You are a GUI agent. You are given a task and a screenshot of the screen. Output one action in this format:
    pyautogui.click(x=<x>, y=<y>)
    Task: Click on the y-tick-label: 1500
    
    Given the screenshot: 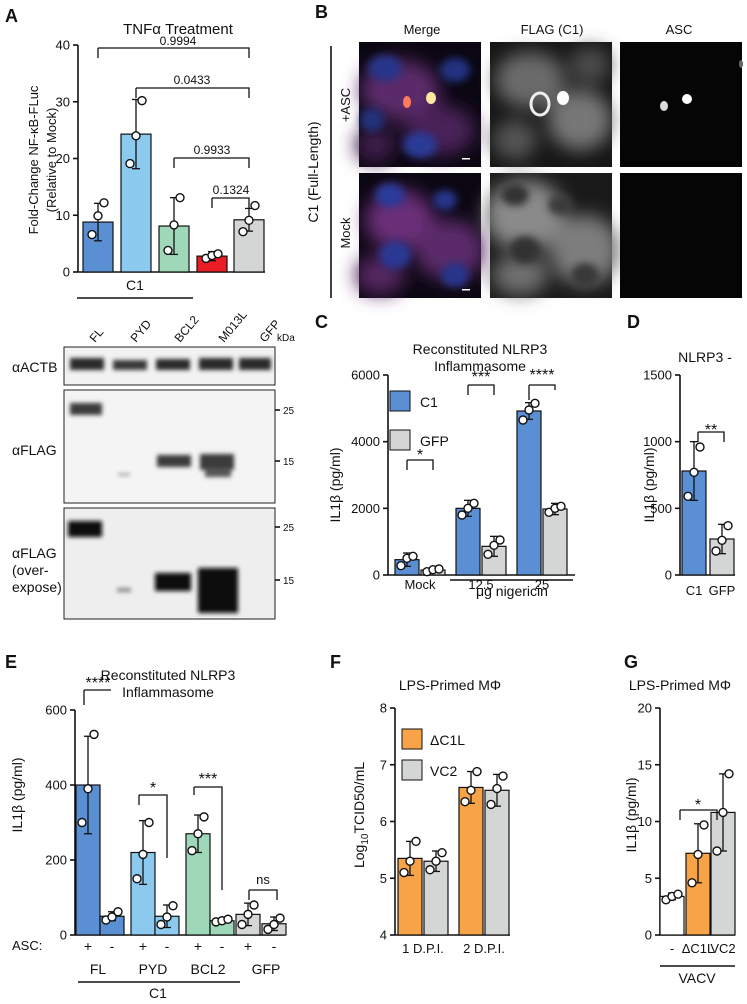 What is the action you would take?
    pyautogui.click(x=657, y=375)
    